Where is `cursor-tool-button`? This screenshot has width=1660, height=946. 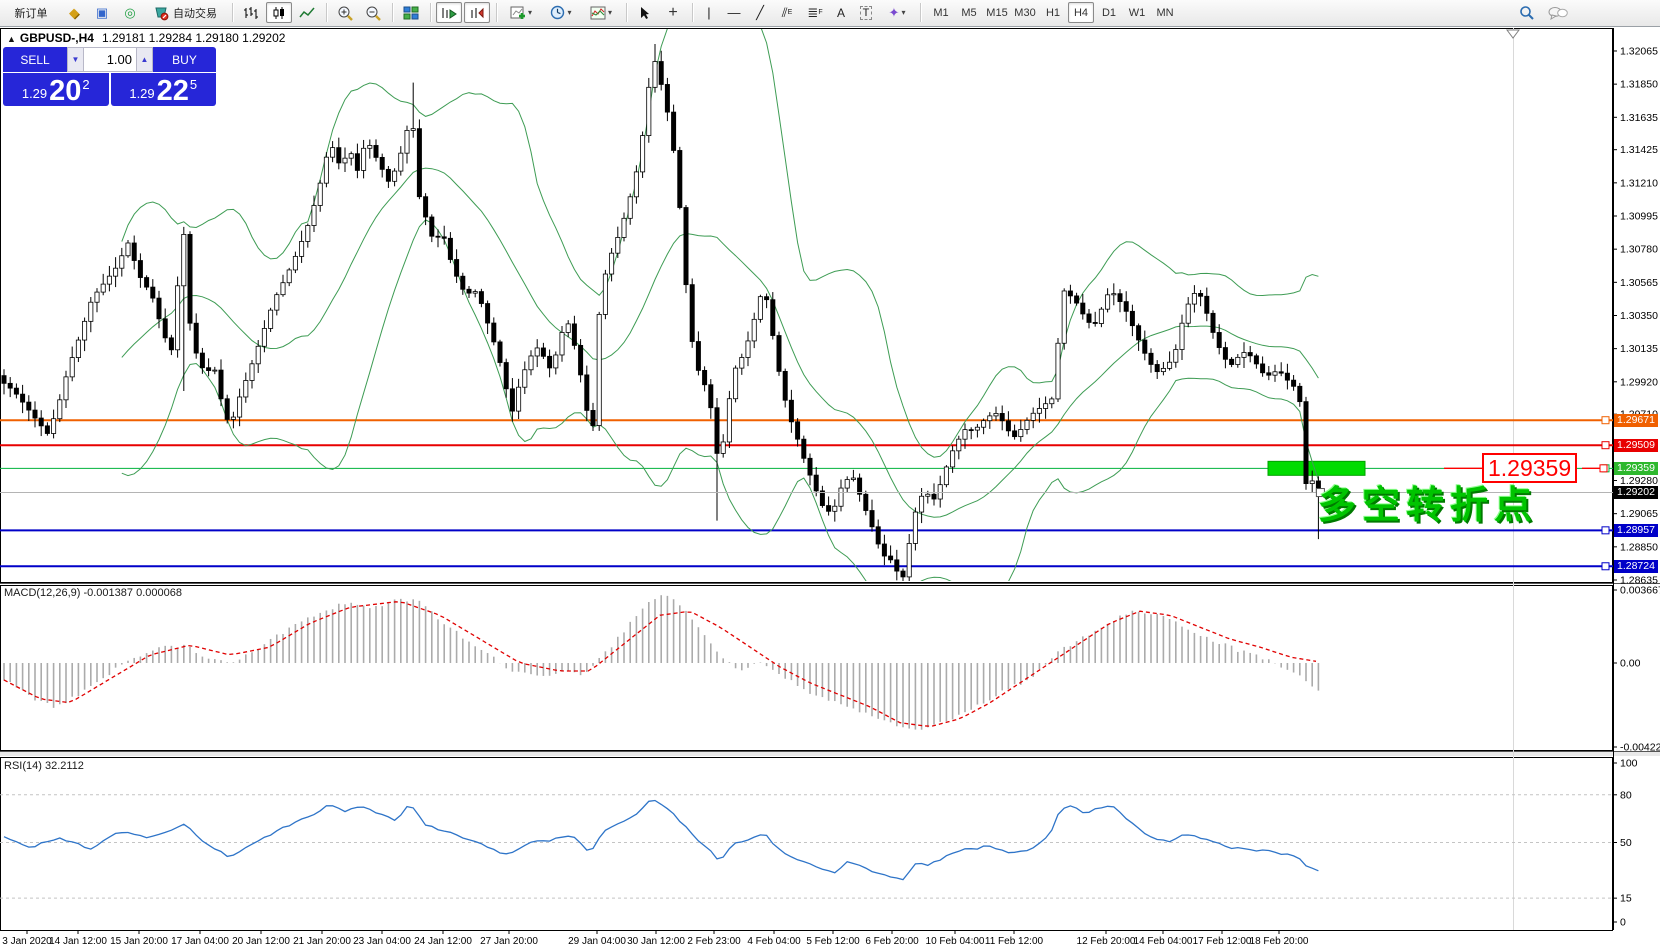 cursor-tool-button is located at coordinates (645, 12).